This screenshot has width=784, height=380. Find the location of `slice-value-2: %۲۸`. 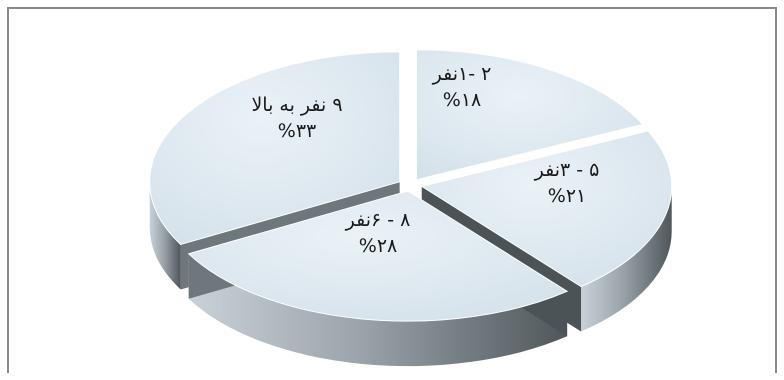

slice-value-2: %۲۸ is located at coordinates (378, 246).